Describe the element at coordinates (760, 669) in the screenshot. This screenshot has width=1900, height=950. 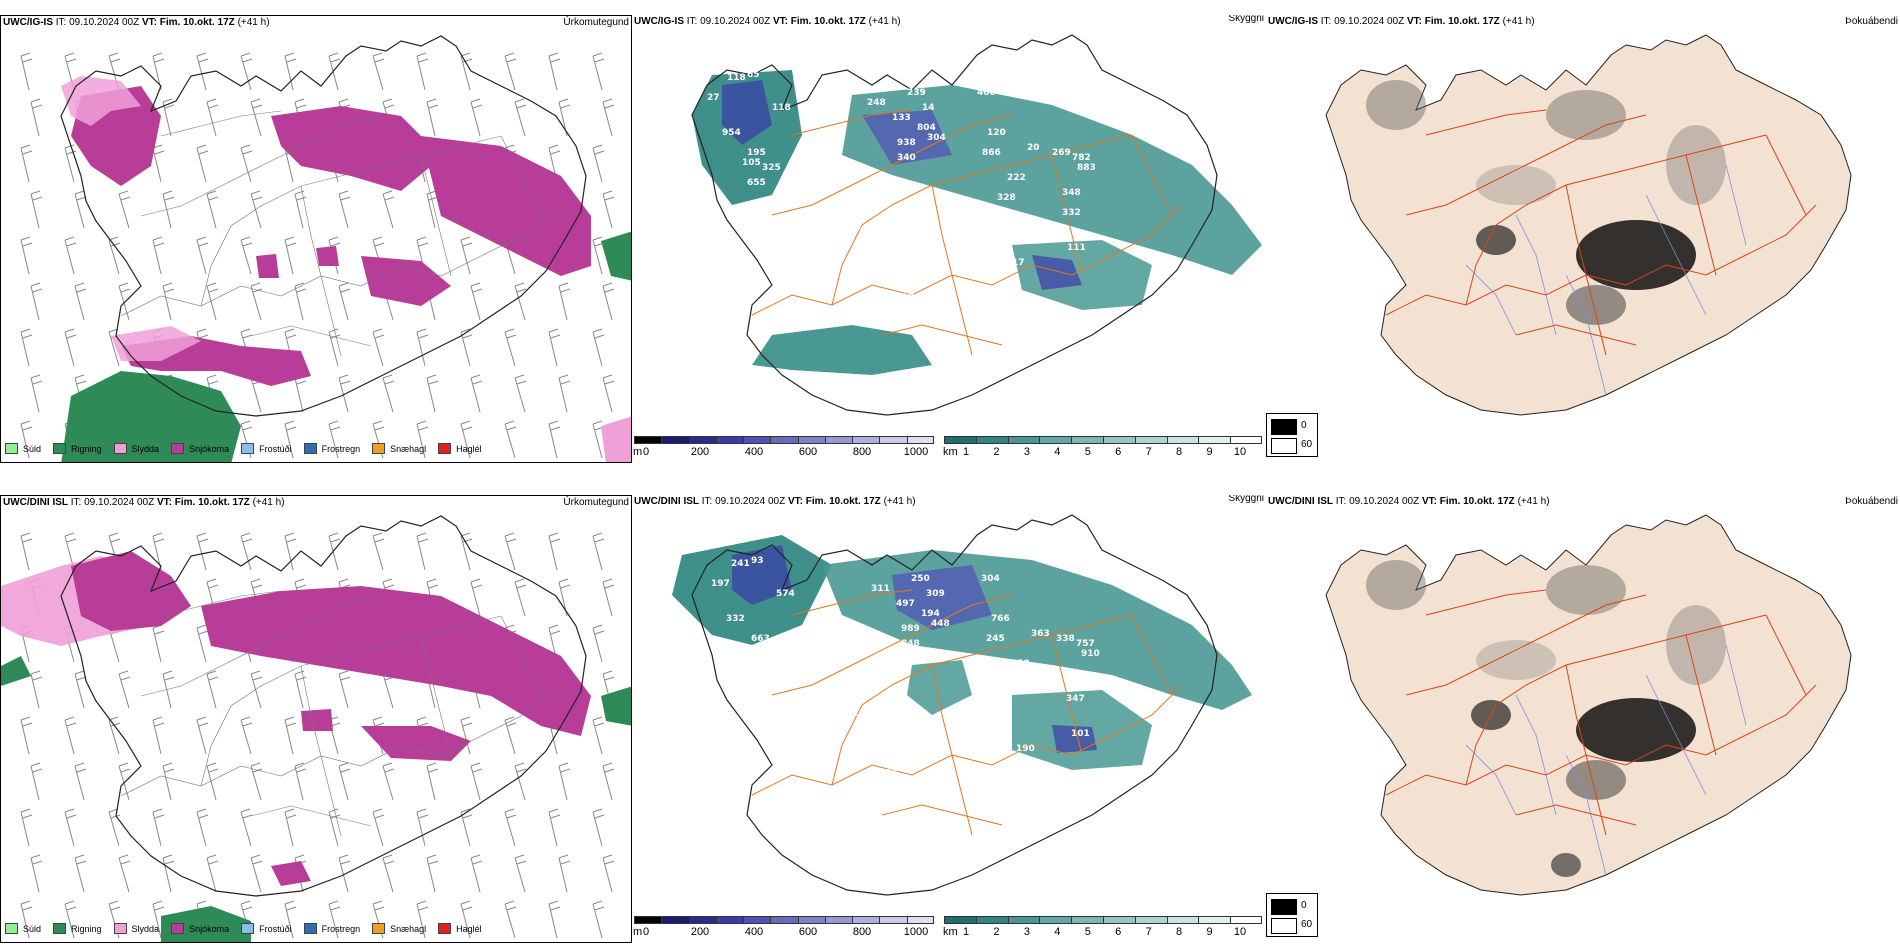
I see `cloud-base-value: 470` at that location.